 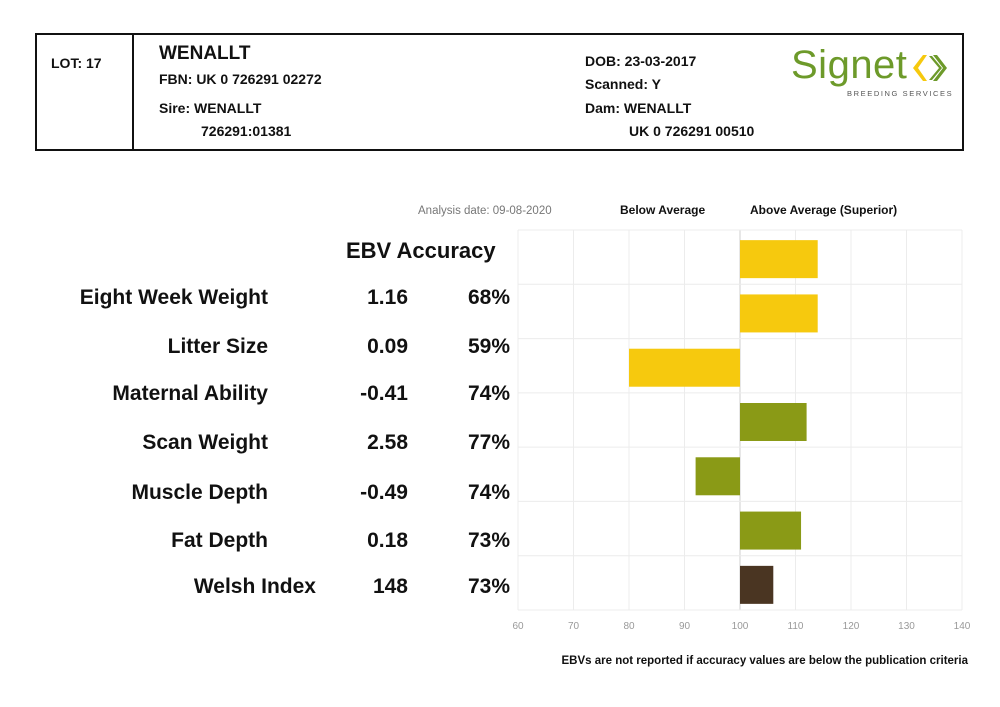 What do you see at coordinates (390, 586) in the screenshot?
I see `ebv-value: 148` at bounding box center [390, 586].